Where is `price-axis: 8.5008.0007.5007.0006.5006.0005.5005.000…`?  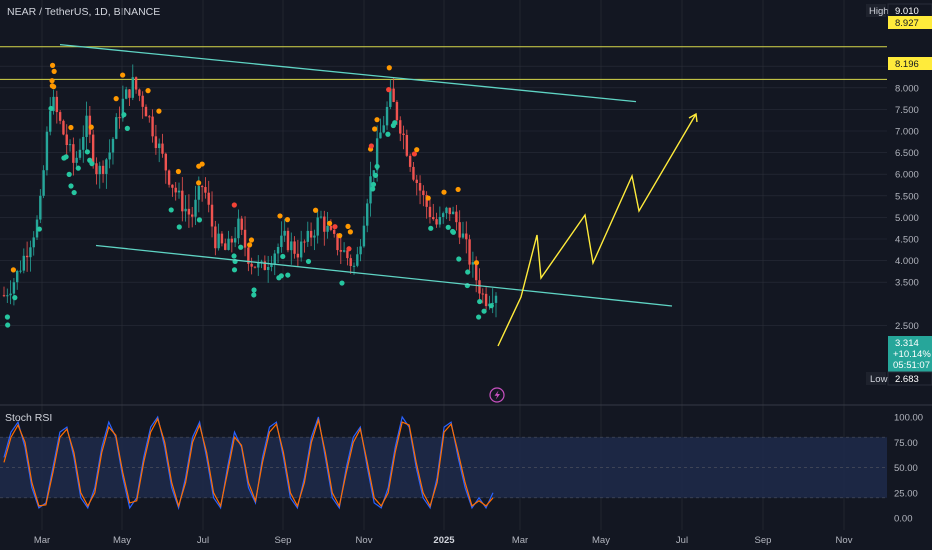 price-axis: 8.5008.0007.5007.0006.5006.0005.5005.000… is located at coordinates (907, 197).